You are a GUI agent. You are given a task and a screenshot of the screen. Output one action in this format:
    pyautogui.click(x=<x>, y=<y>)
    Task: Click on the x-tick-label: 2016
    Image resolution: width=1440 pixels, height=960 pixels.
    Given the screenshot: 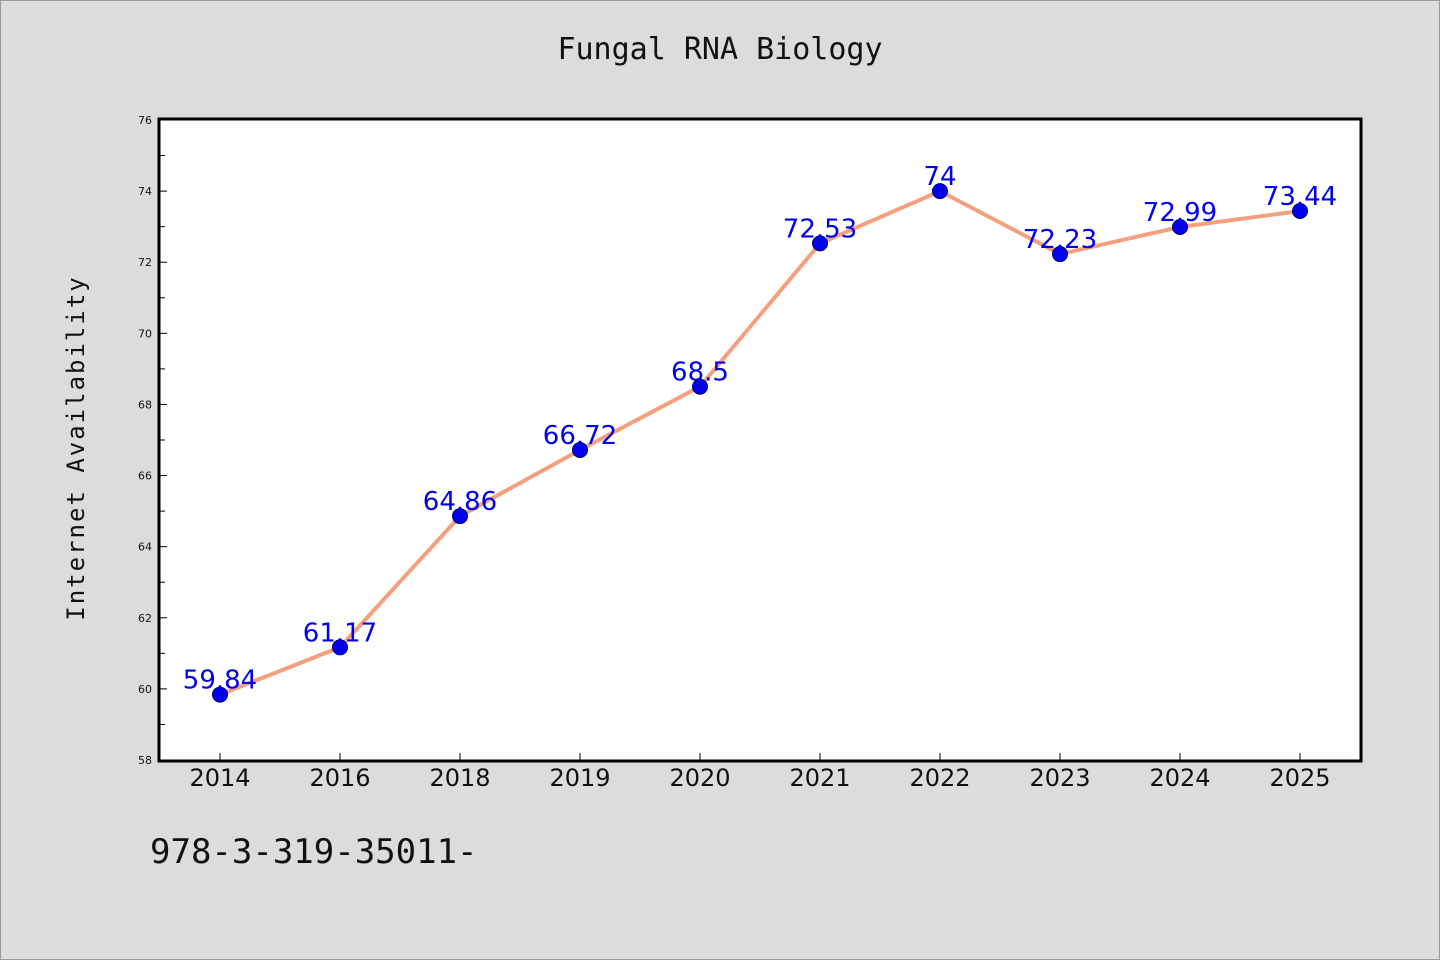 What is the action you would take?
    pyautogui.click(x=339, y=778)
    